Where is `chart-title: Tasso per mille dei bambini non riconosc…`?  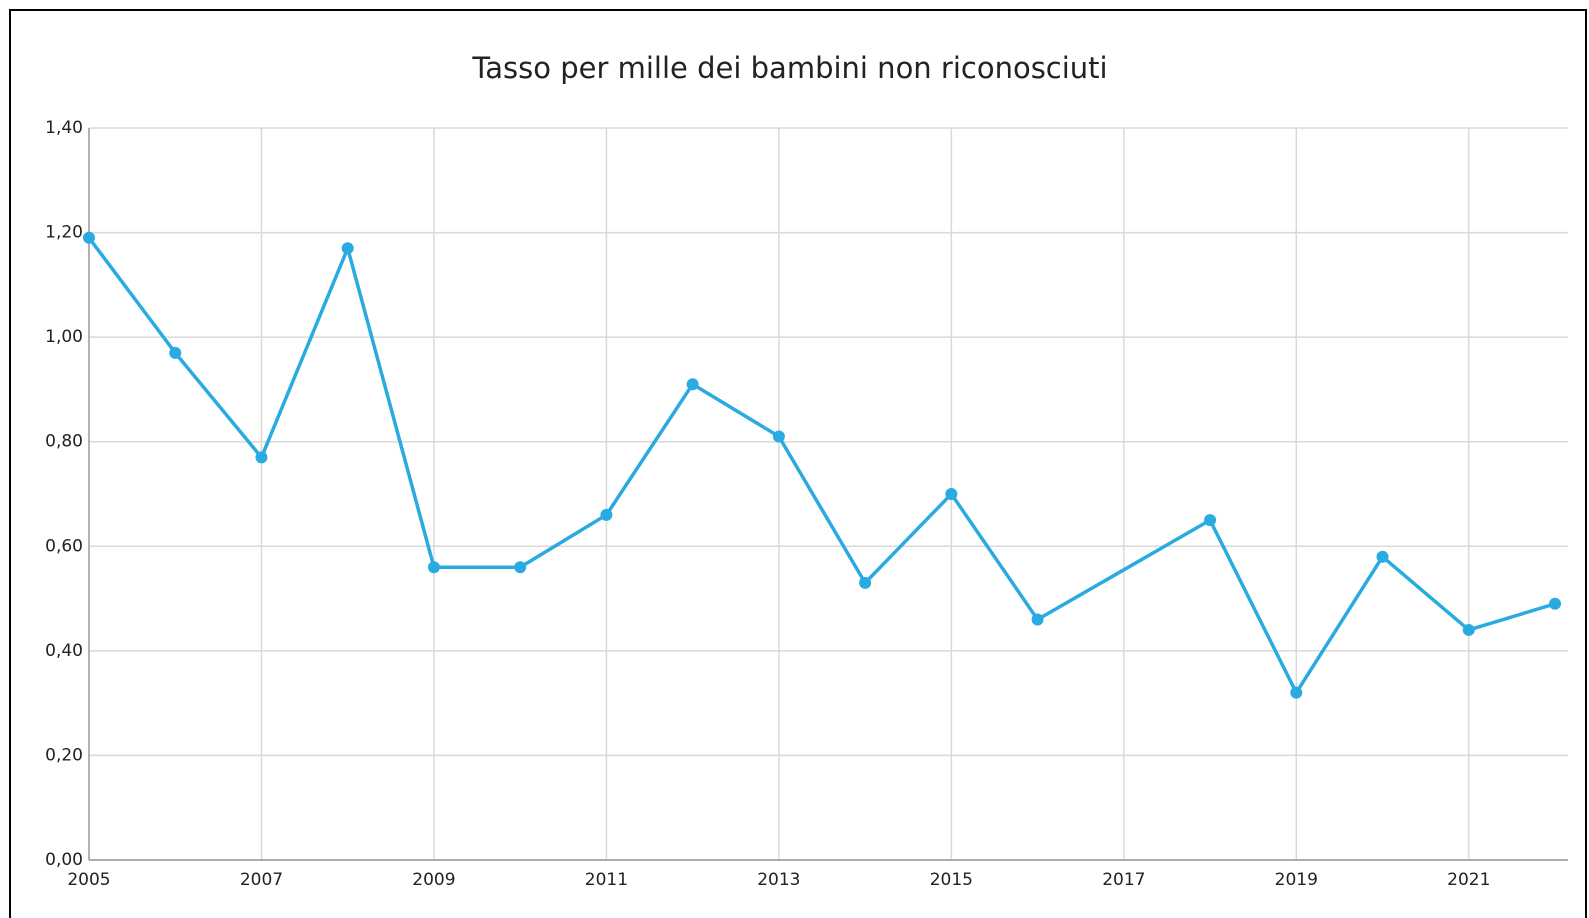
chart-title: Tasso per mille dei bambini non riconosc… is located at coordinates (789, 68).